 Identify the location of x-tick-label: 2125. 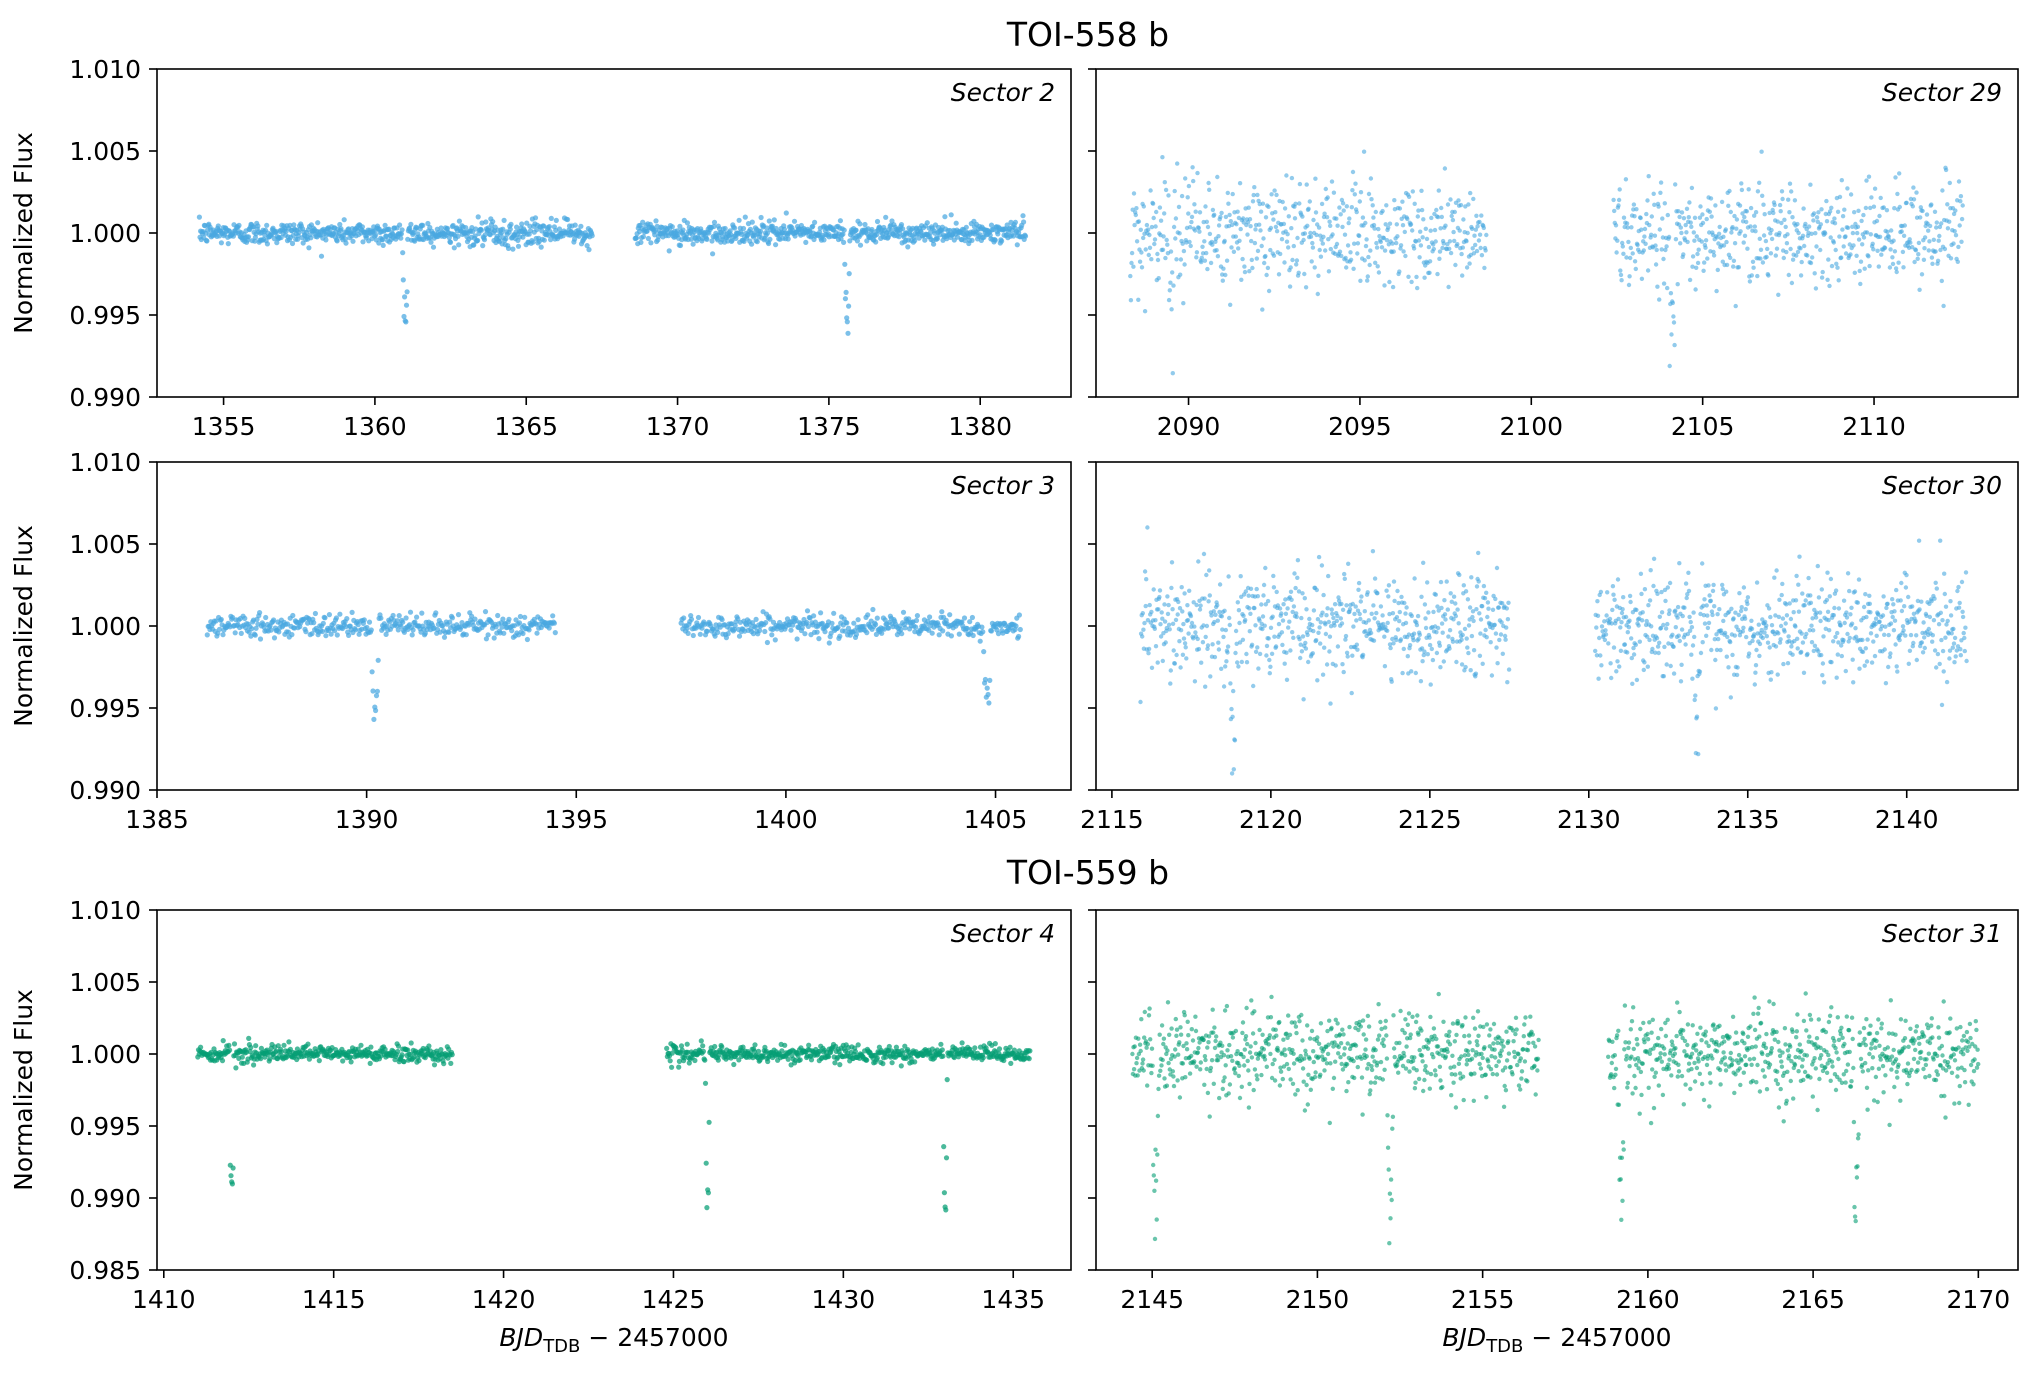
(1430, 819).